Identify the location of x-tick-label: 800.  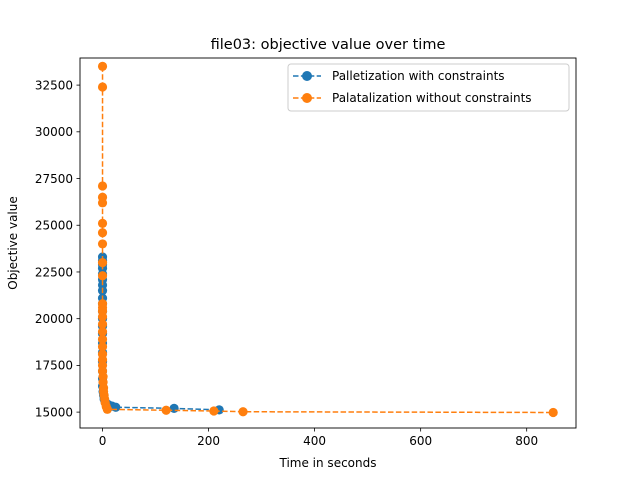
(526, 441).